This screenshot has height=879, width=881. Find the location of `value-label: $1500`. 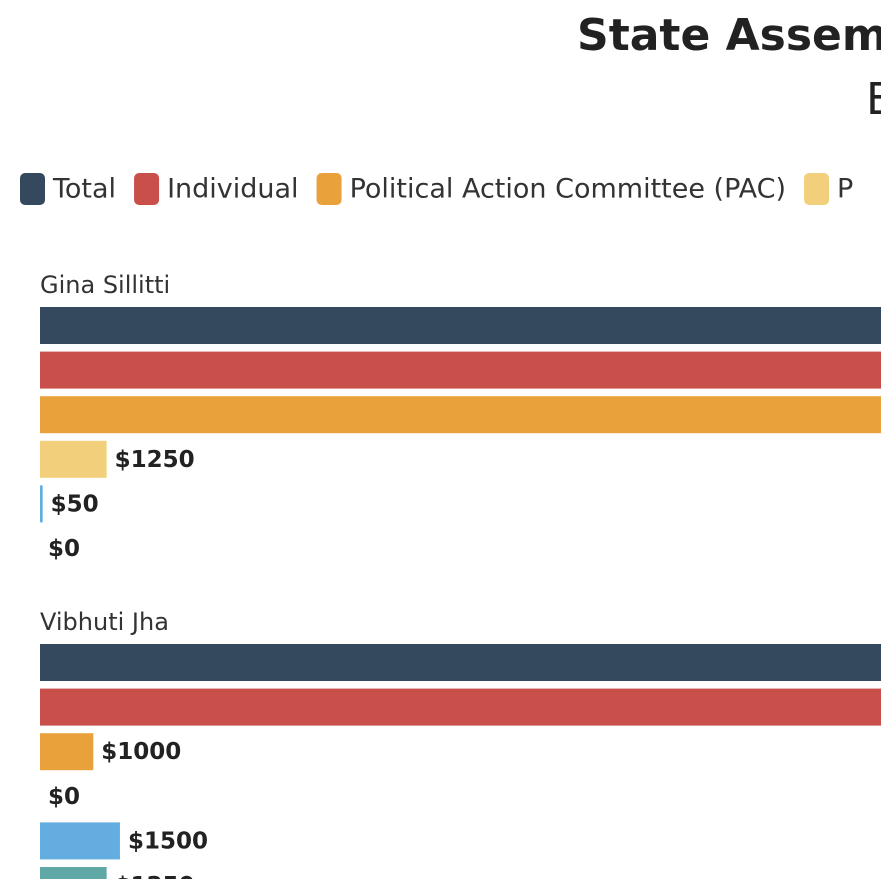

value-label: $1500 is located at coordinates (168, 841).